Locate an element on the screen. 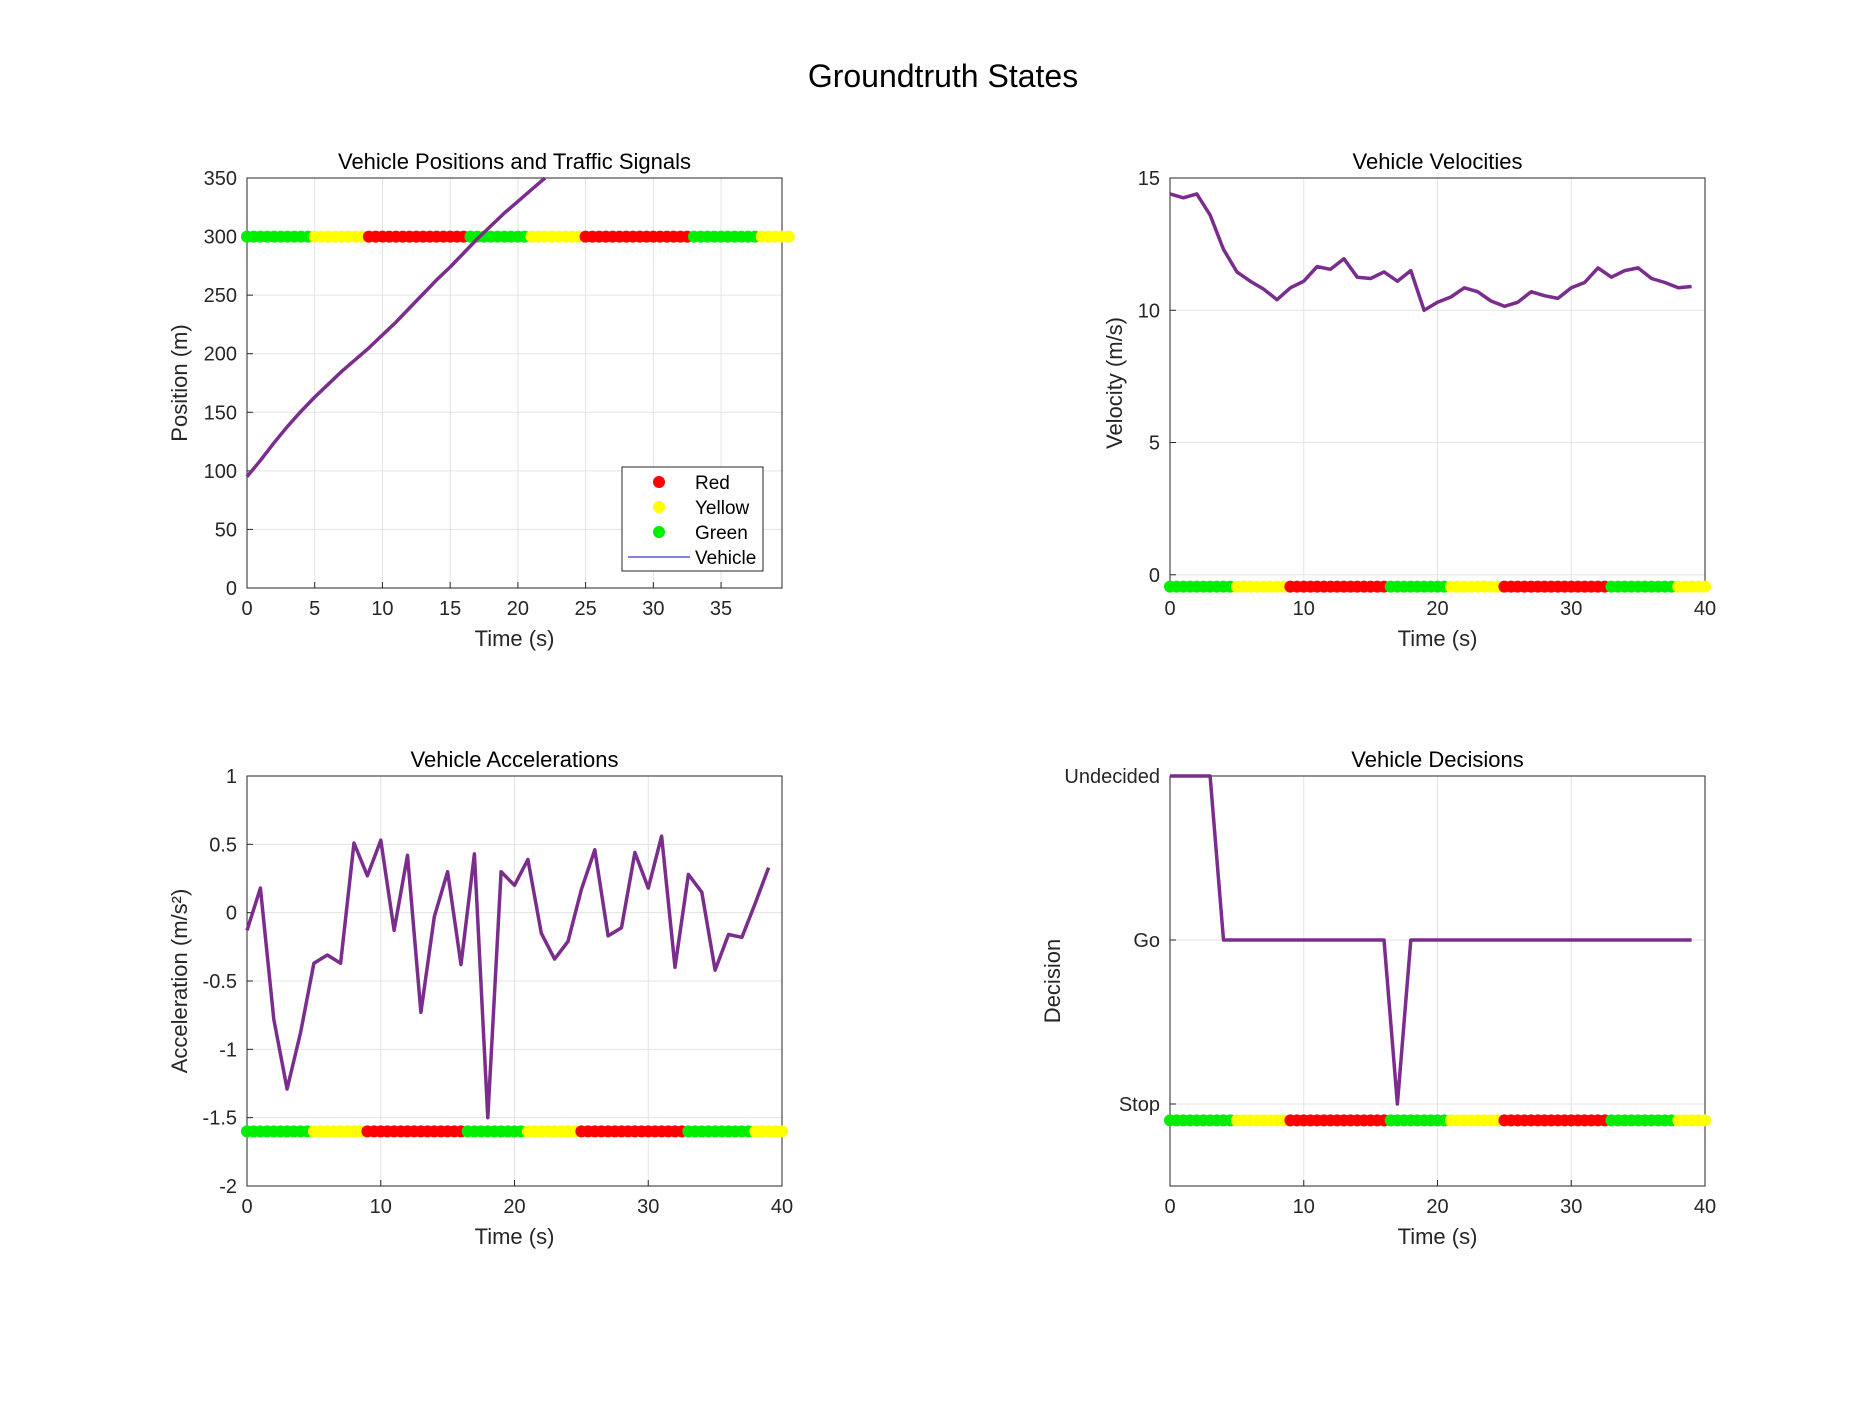 The width and height of the screenshot is (1875, 1406). accelerations-title: Vehicle Accelerations is located at coordinates (515, 759).